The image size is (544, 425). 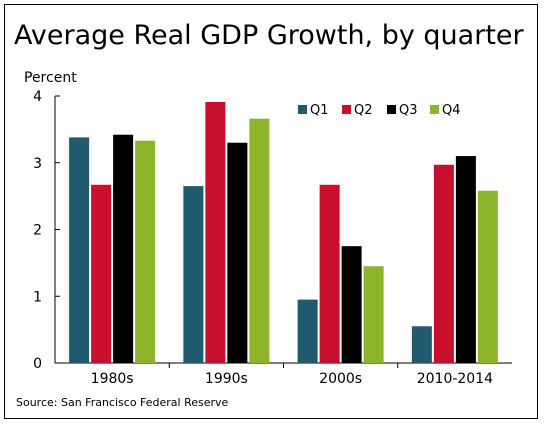 I want to click on legend-label-q3: Q3, so click(x=408, y=110).